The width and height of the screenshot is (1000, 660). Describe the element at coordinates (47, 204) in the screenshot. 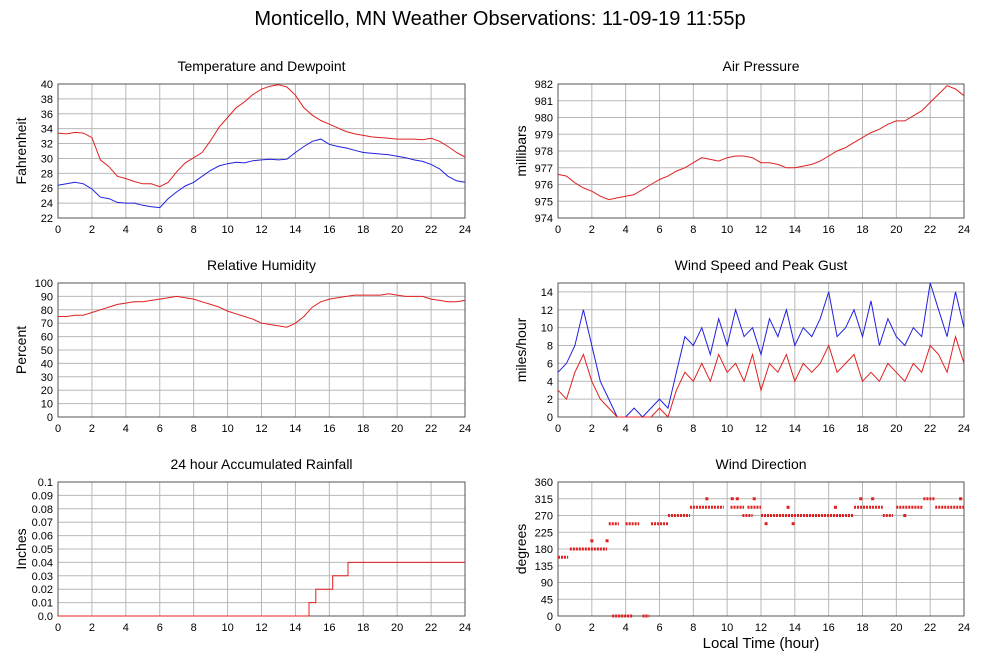

I see `y-tick-label: 24` at that location.